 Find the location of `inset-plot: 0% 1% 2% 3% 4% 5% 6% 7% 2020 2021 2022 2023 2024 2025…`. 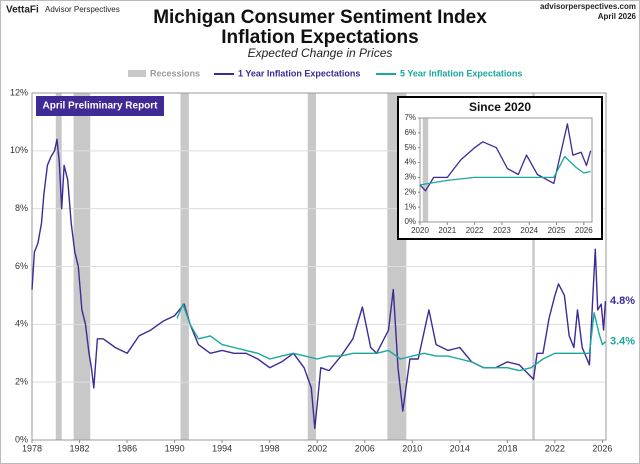

inset-plot: 0% 1% 2% 3% 4% 5% 6% 7% 2020 2021 2022 2023 2024 2025… is located at coordinates (498, 174).